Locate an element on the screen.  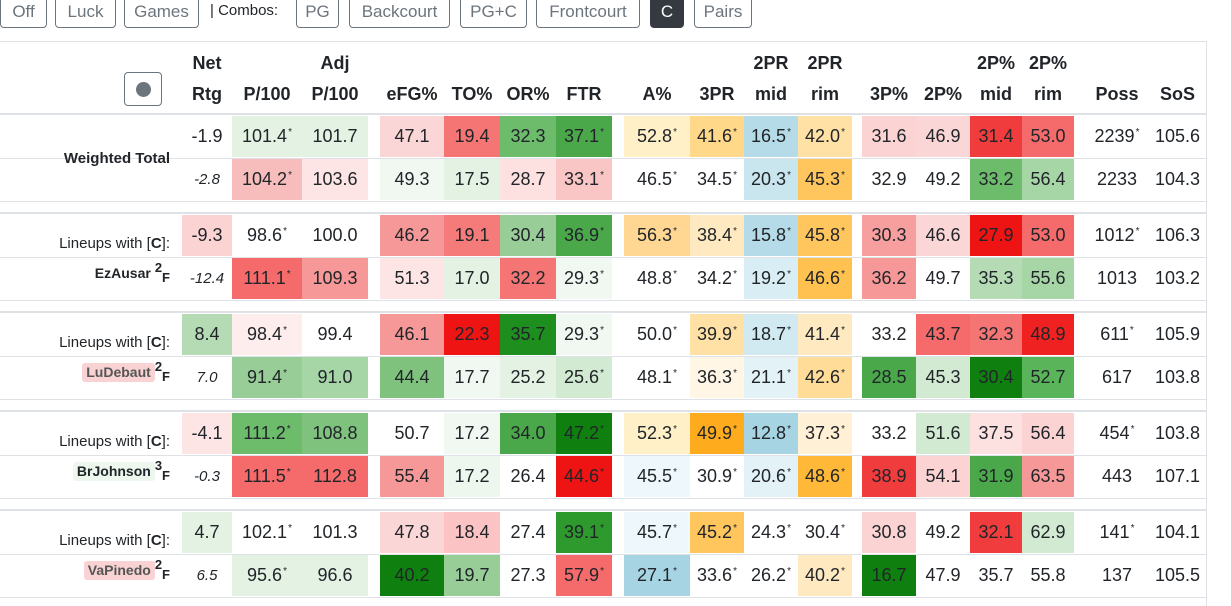
stat-value: 48.9 is located at coordinates (1048, 334).